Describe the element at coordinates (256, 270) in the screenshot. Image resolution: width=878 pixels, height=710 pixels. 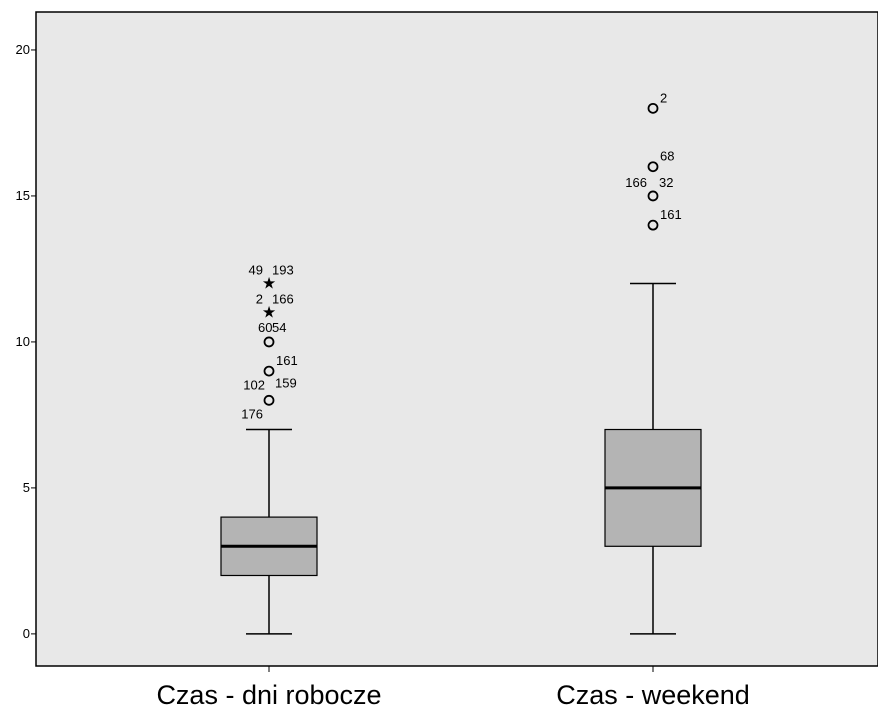
I see `outlier-id-label: 49` at that location.